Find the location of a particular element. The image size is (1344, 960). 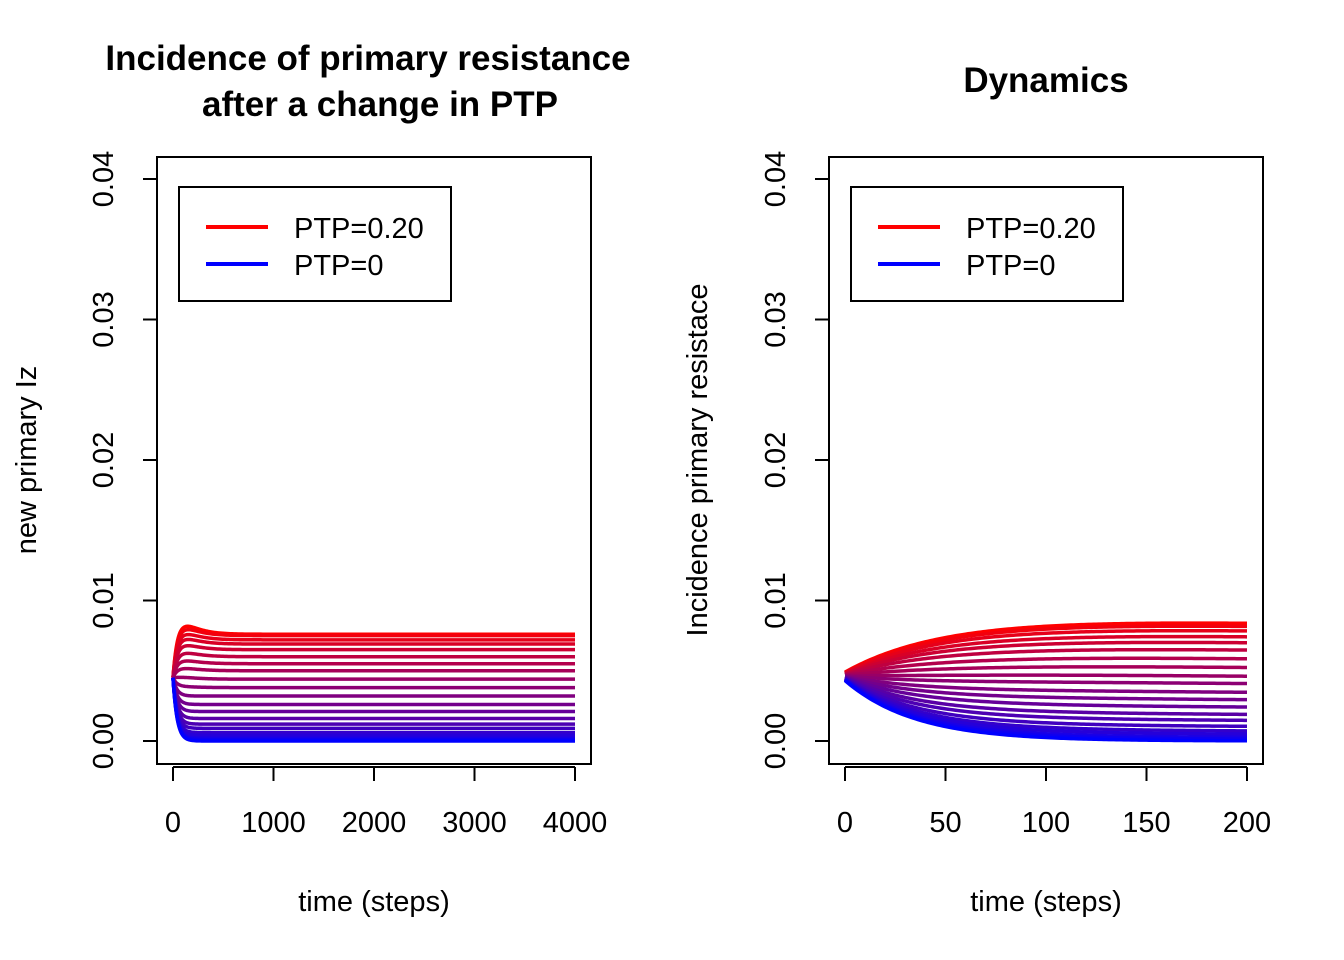

right-legend: PTP=0.20 PTP=0 is located at coordinates (987, 244).